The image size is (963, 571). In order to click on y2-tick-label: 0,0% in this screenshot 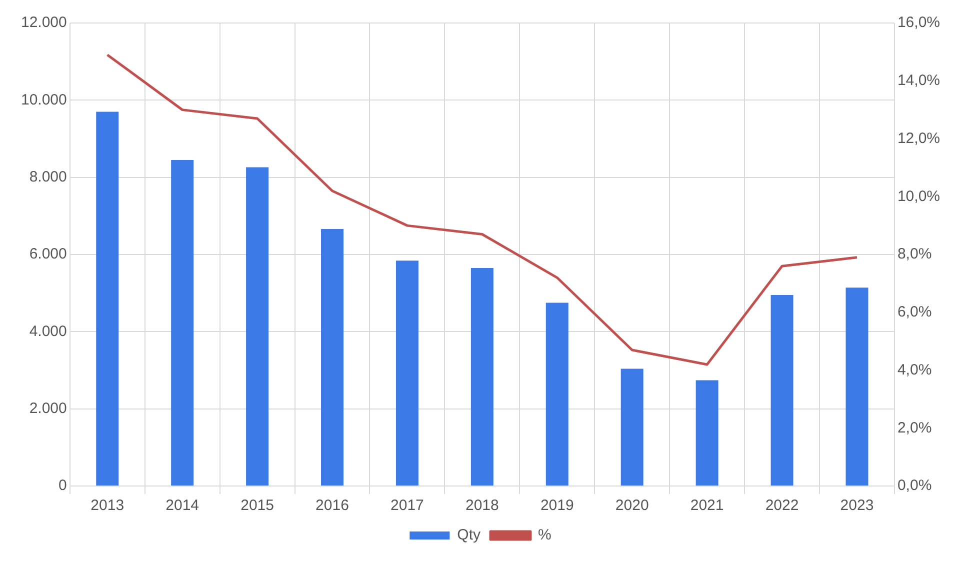, I will do `click(914, 485)`.